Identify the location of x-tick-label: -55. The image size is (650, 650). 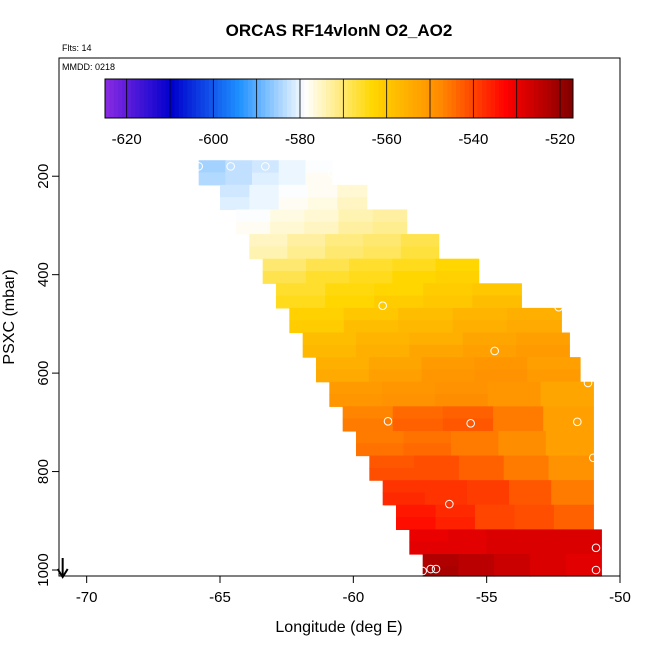
(487, 597).